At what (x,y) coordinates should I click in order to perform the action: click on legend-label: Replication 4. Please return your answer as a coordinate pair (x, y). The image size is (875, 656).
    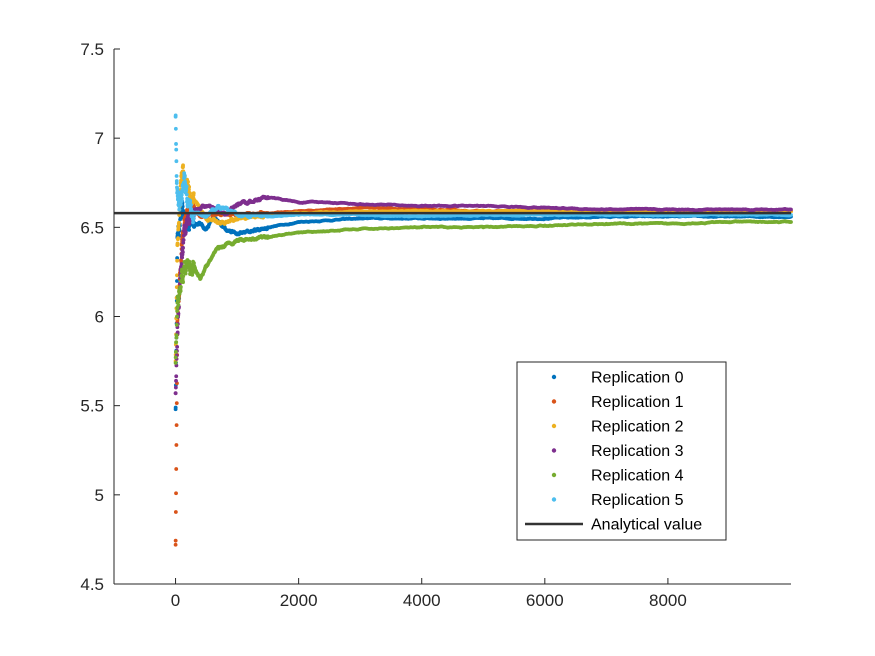
    Looking at the image, I should click on (637, 476).